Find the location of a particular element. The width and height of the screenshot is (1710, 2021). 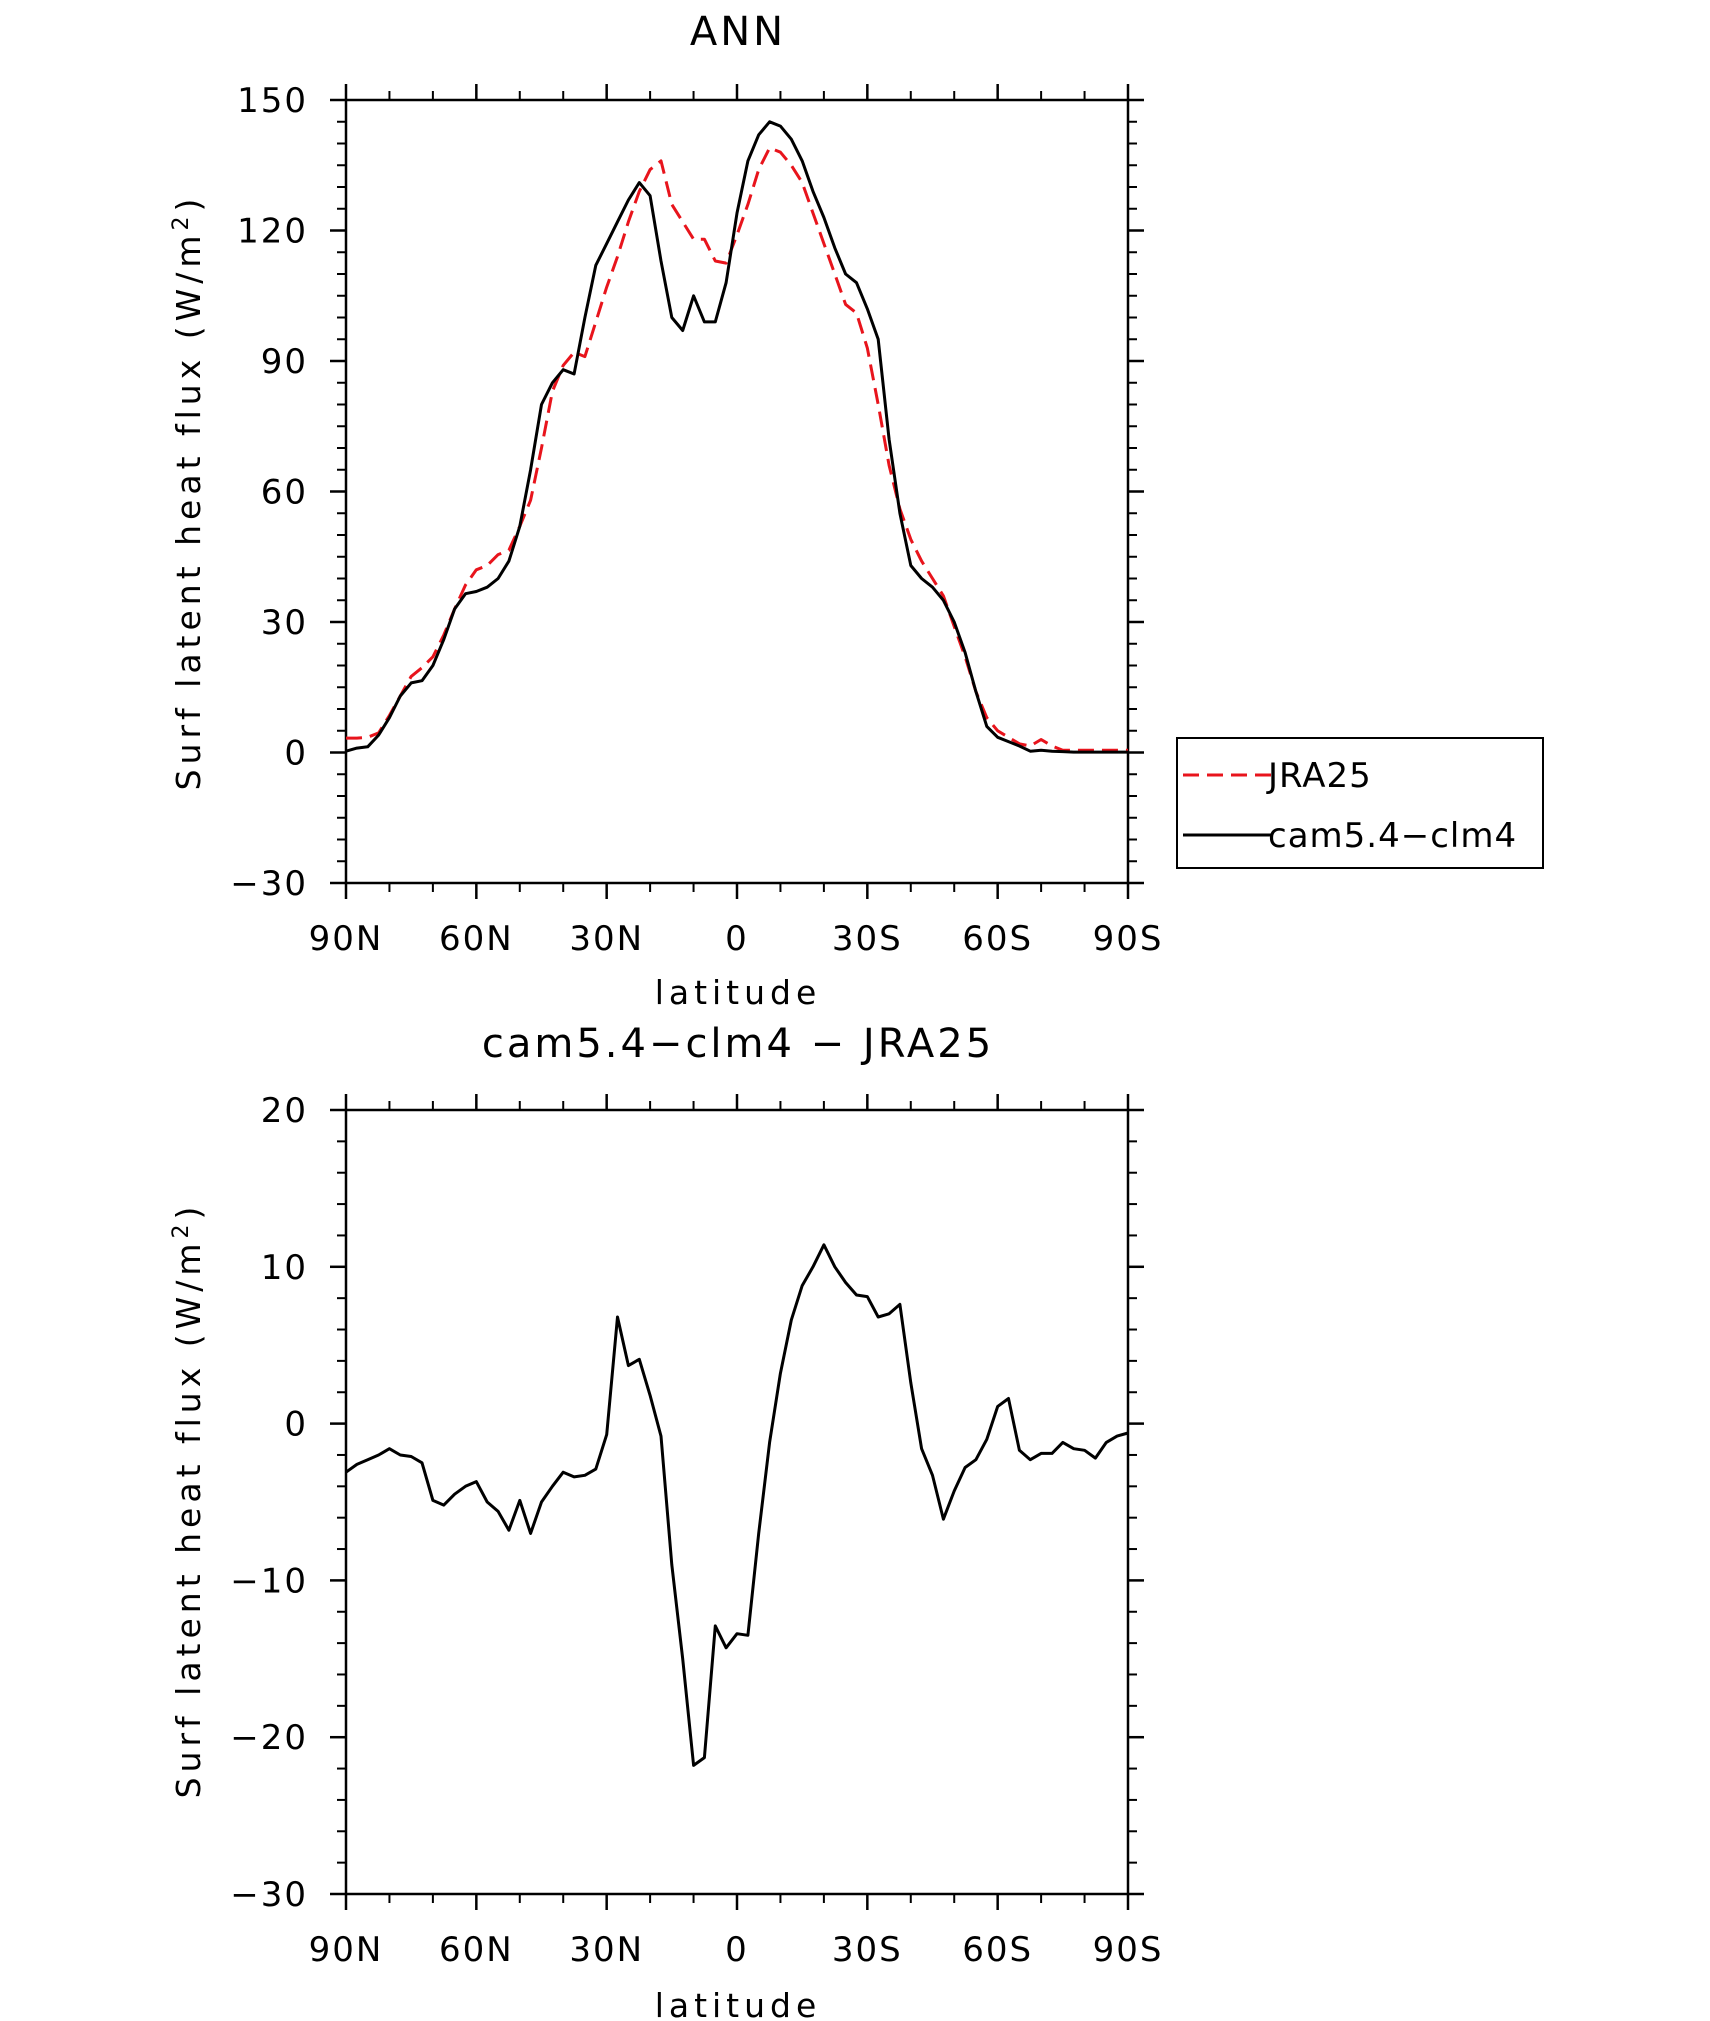

top-y-axis-title-end: ) is located at coordinates (188, 203).